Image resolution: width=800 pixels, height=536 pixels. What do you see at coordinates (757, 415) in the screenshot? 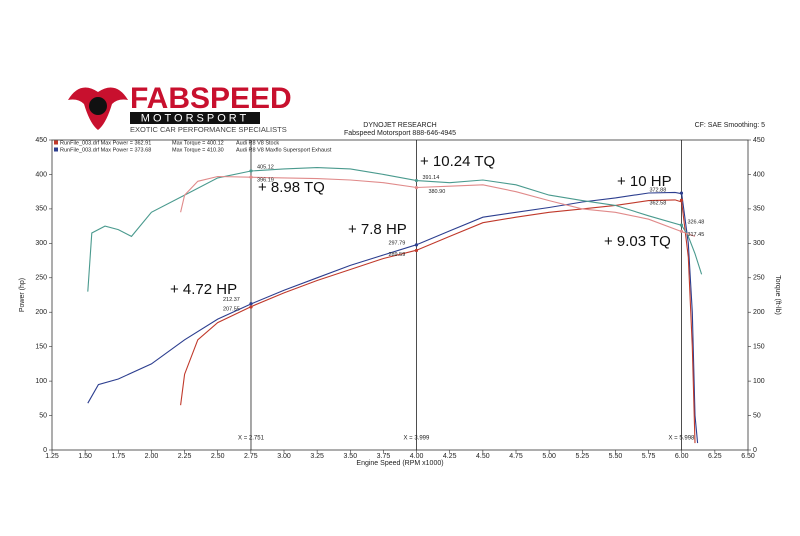
I see `y2-tick-label: 50` at bounding box center [757, 415].